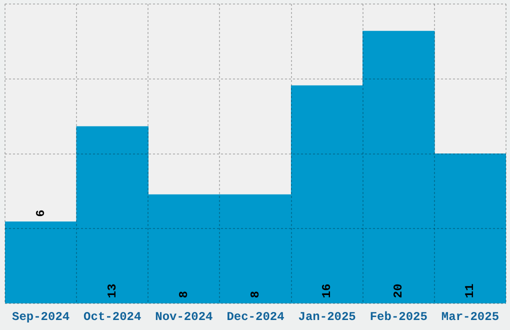  I want to click on data-label: 6, so click(41, 213).